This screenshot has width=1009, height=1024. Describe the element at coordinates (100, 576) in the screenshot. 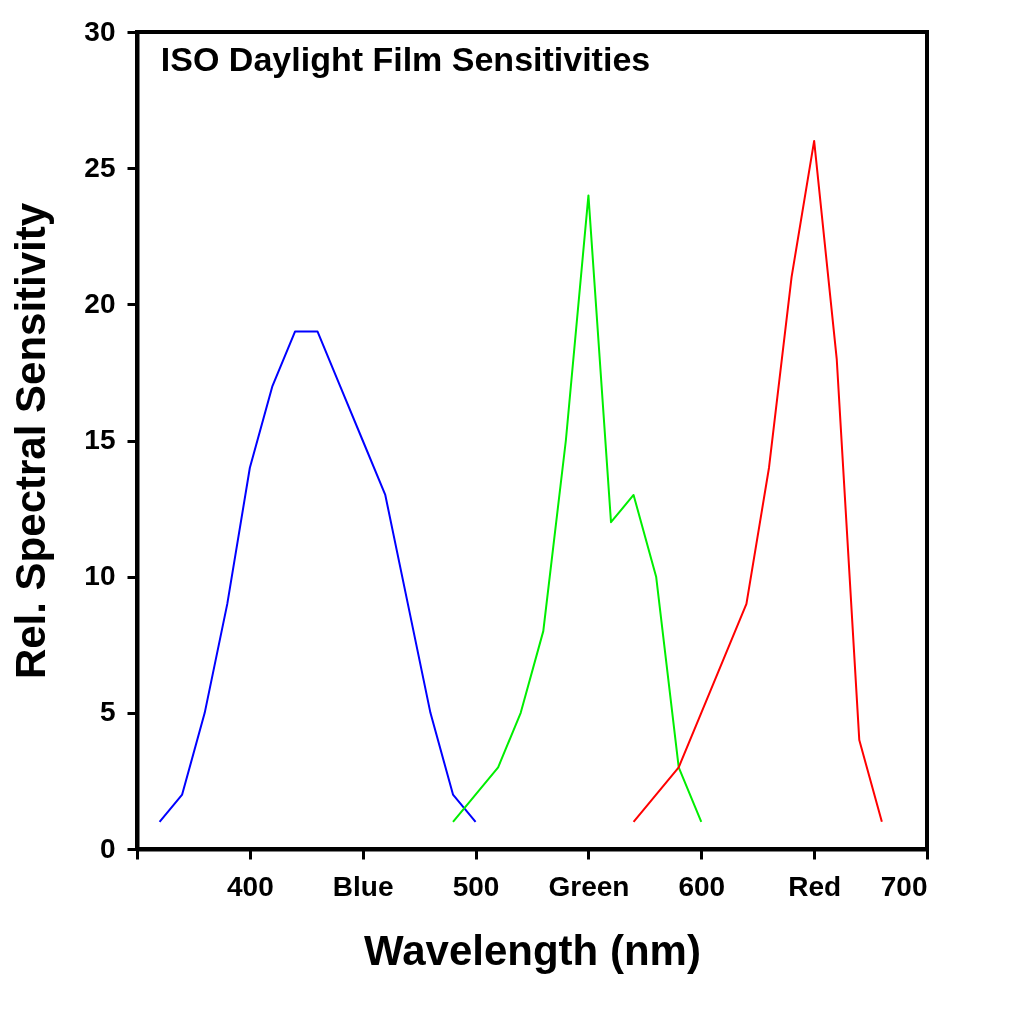

I see `y-tick-label: 10` at that location.